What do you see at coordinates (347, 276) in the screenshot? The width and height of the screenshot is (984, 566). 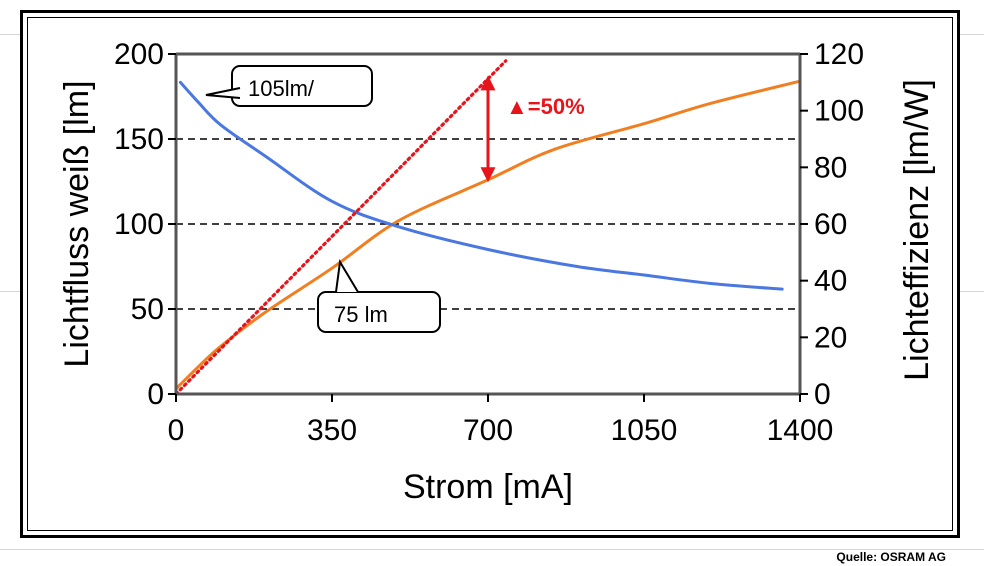 I see `callout-pointer-flux` at bounding box center [347, 276].